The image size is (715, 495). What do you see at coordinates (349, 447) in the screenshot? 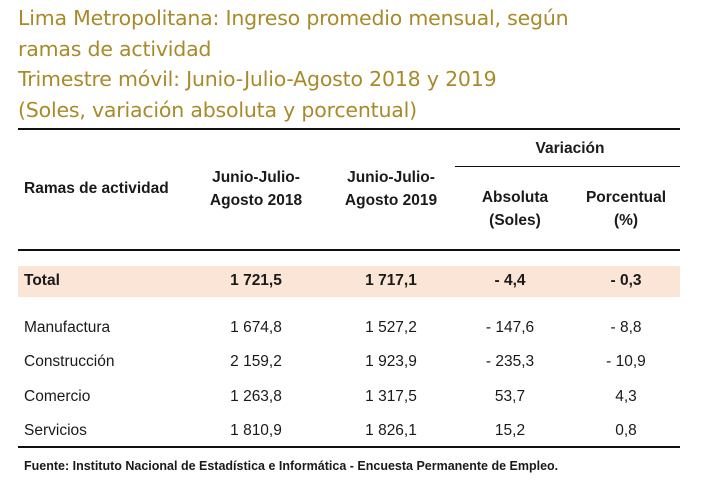
I see `table-bottom-rule` at bounding box center [349, 447].